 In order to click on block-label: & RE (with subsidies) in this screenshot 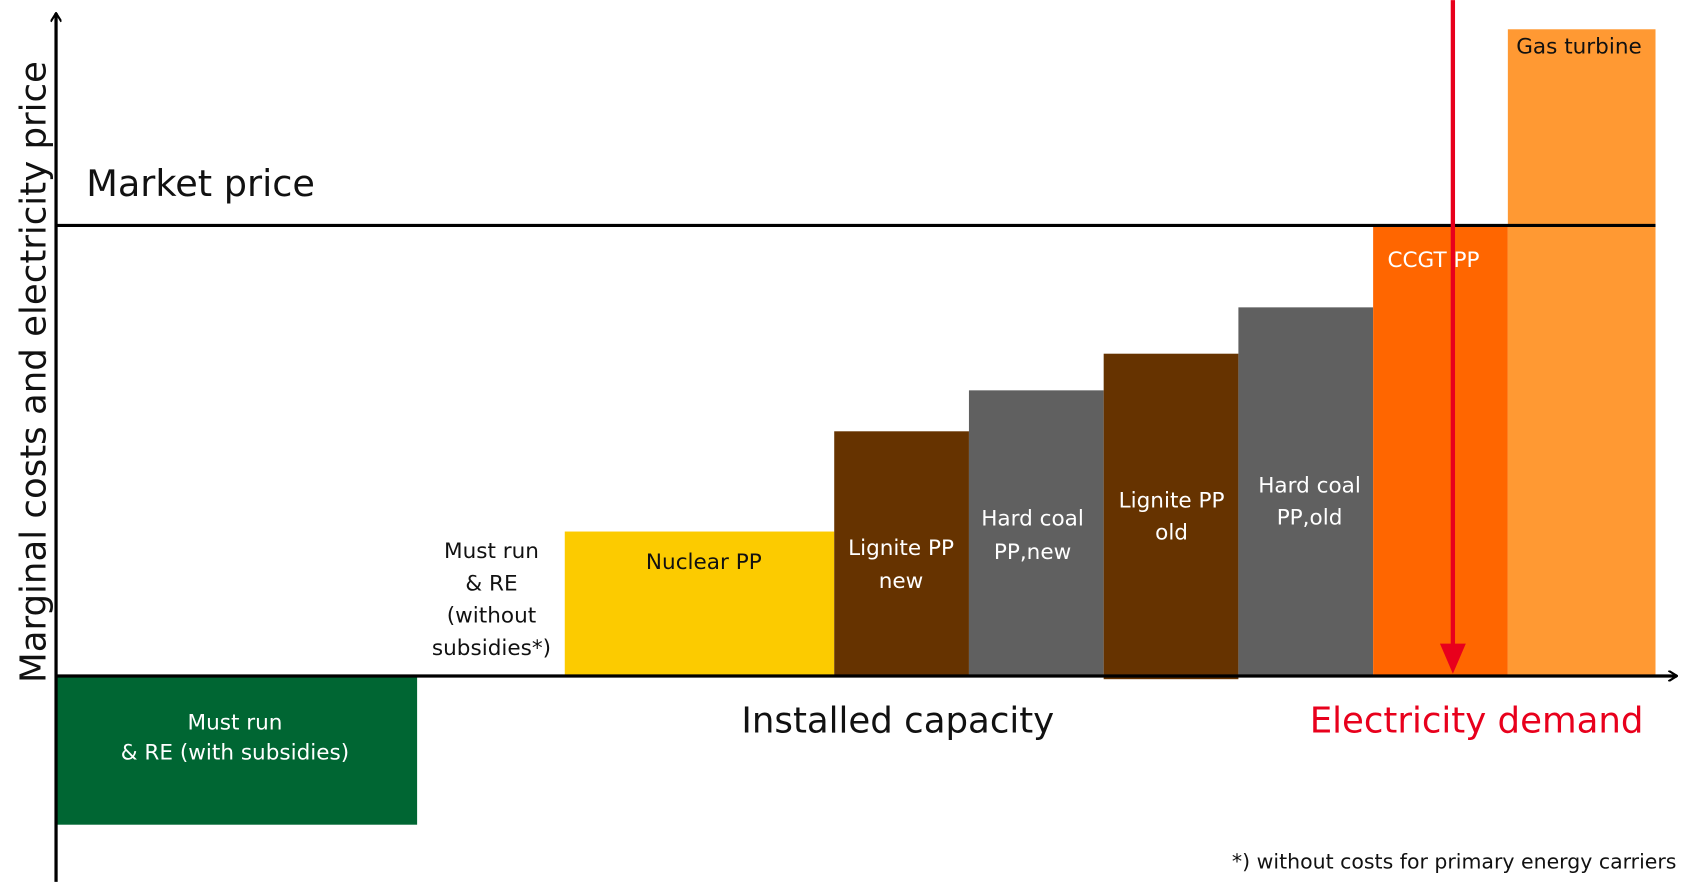, I will do `click(235, 753)`.